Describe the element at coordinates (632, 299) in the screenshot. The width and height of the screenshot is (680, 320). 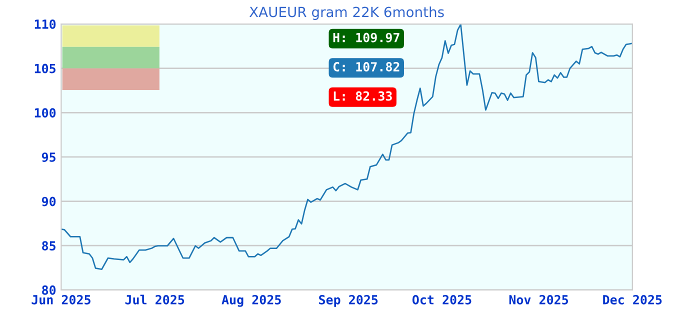
I see `x-tick-label: Dec 2025` at that location.